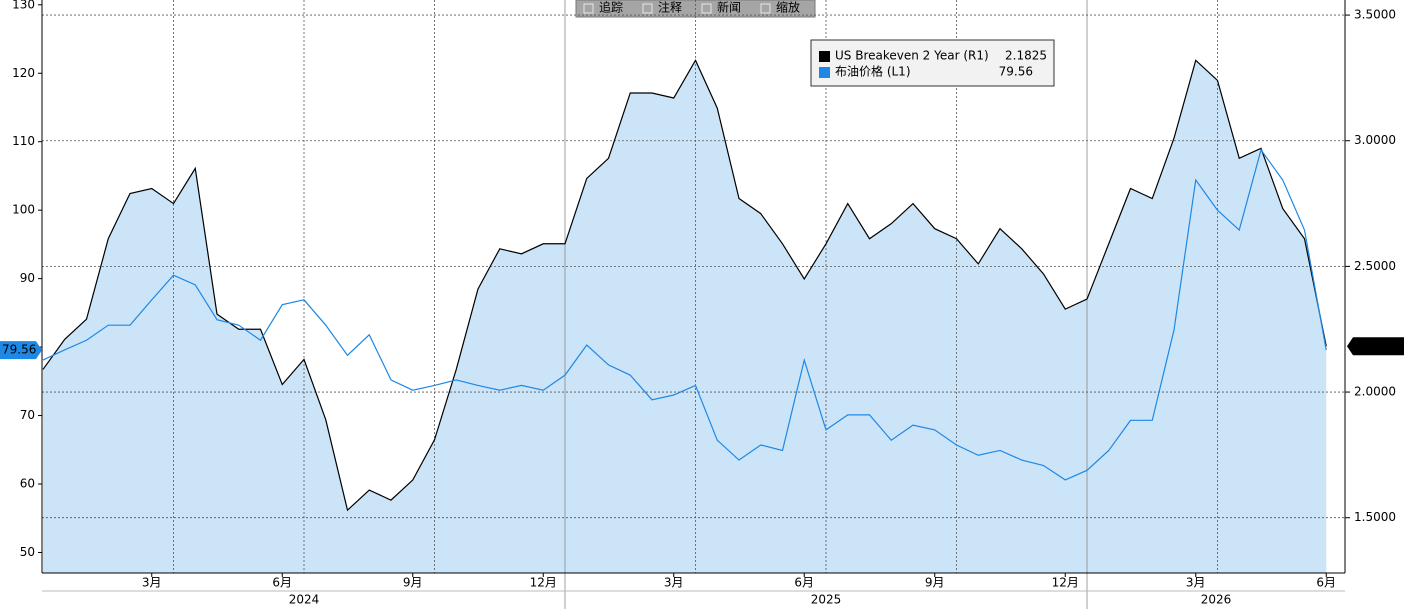 This screenshot has width=1404, height=613. I want to click on y-tick-label: 100, so click(23, 210).